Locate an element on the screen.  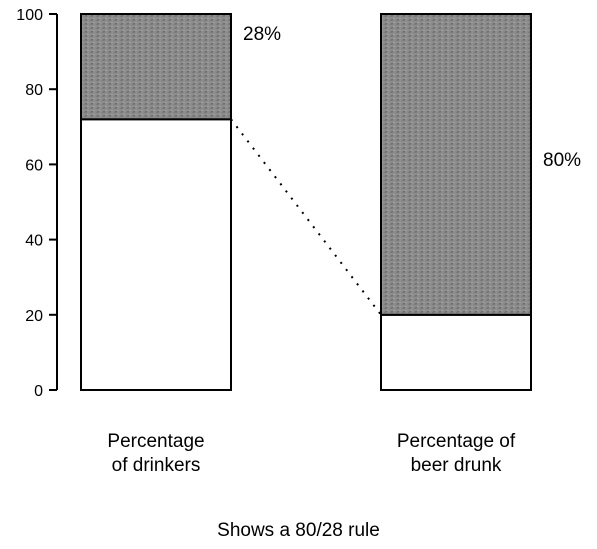
y-tick-label: 40 is located at coordinates (34, 241).